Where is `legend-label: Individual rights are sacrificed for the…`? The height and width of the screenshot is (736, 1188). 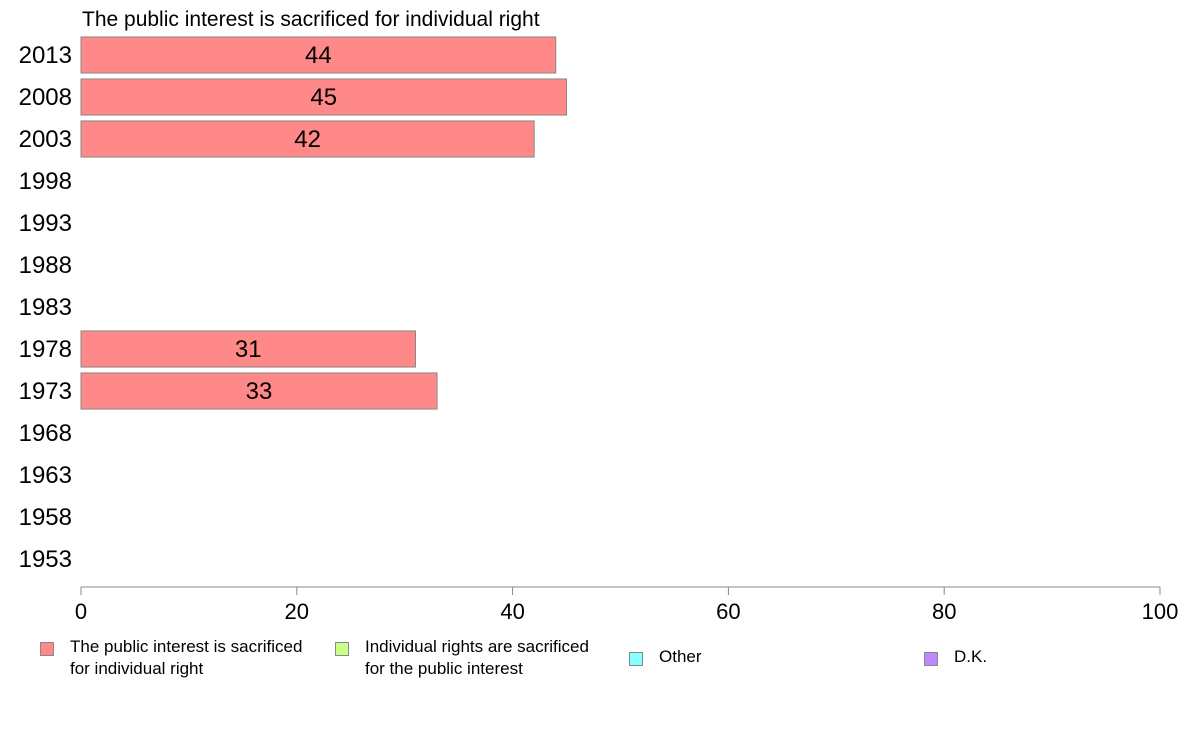 legend-label: Individual rights are sacrificed for the… is located at coordinates (477, 657).